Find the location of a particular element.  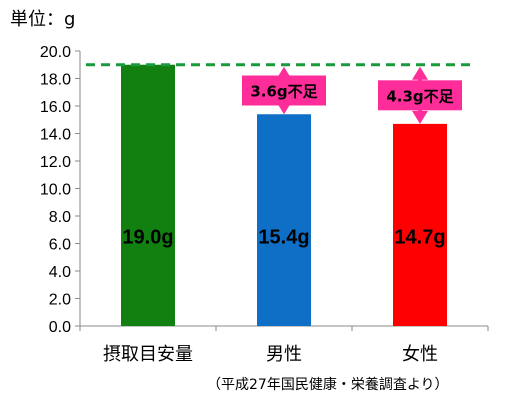

x-category-labels: 摂取目安量 男性 女性 is located at coordinates (270, 354).